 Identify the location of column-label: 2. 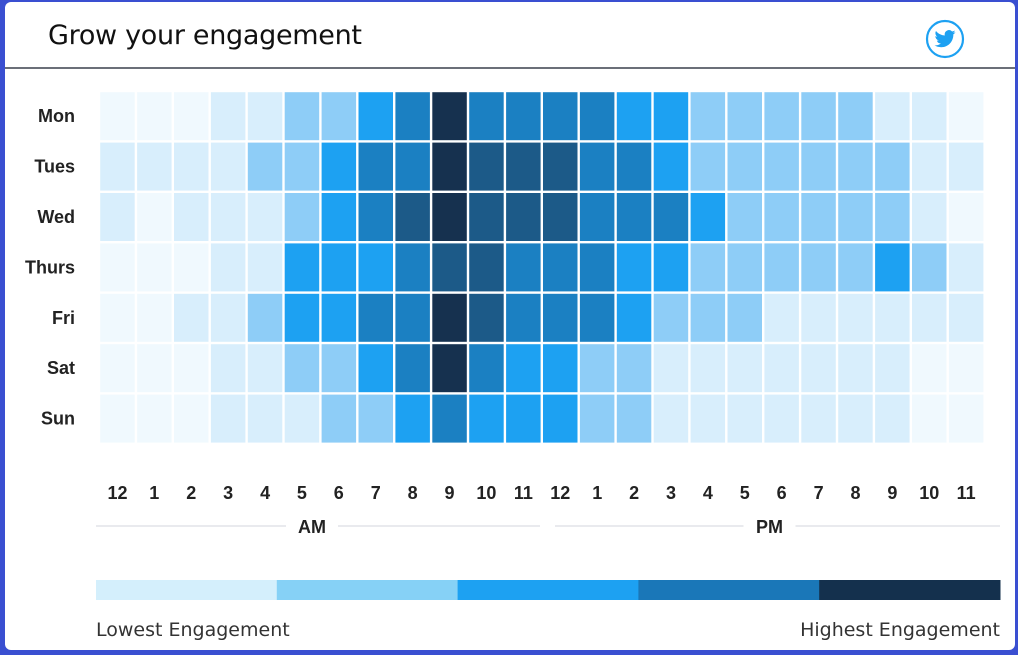
(191, 493).